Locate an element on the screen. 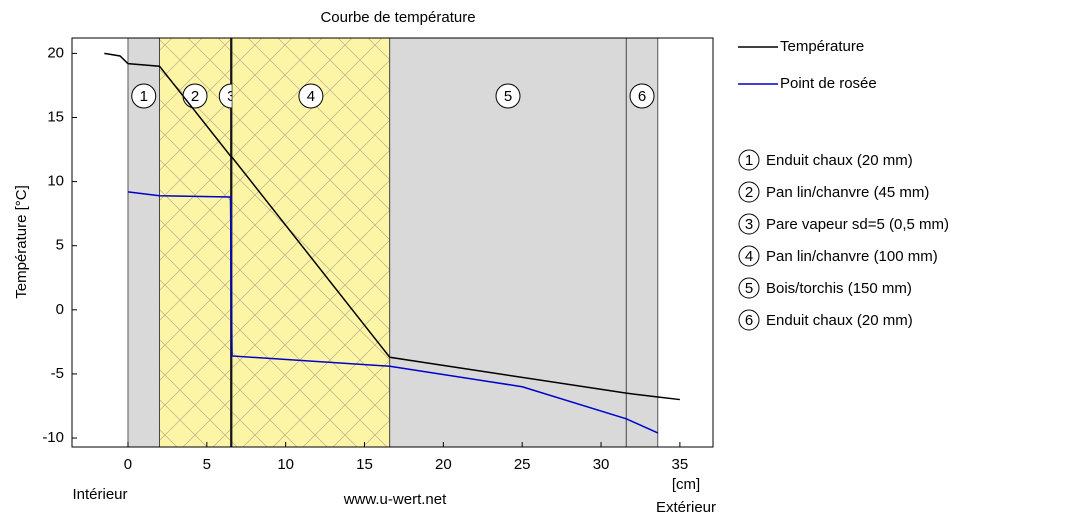 The height and width of the screenshot is (525, 1067). y-tick-label: 5 is located at coordinates (60, 245).